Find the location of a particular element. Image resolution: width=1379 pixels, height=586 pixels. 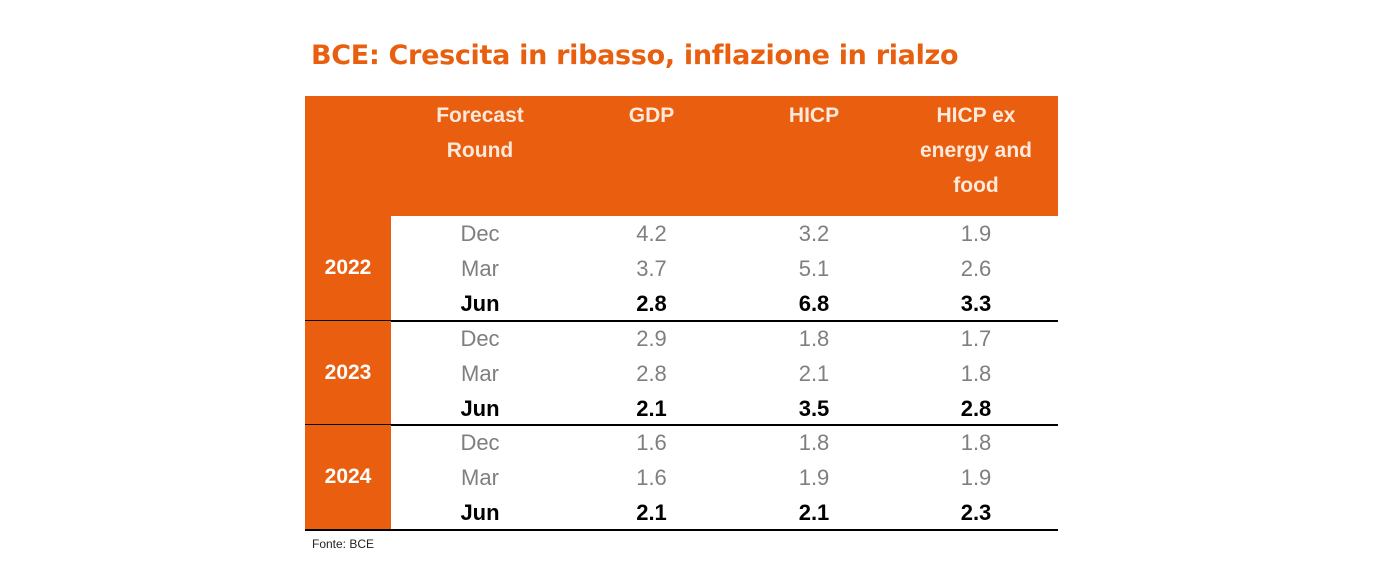

table-row: Dec 1.6 1.8 1.8 is located at coordinates (724, 442).